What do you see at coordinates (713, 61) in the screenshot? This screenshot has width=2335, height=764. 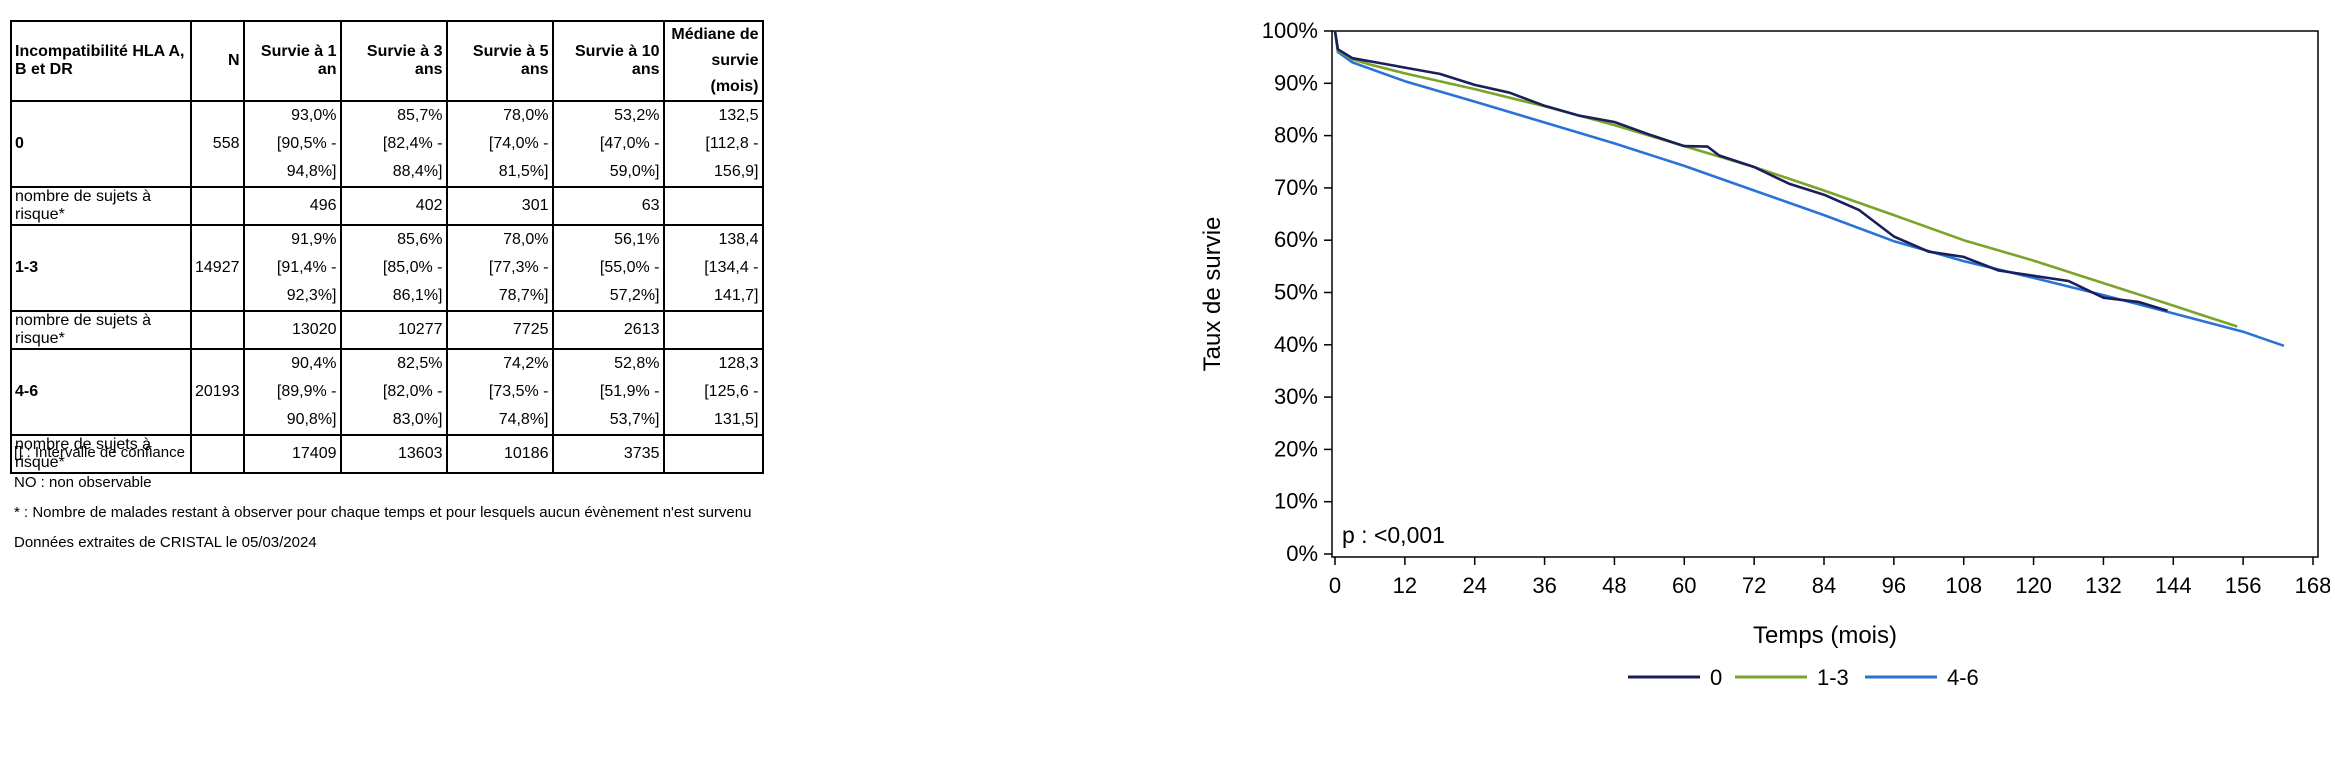 I see `header-median: Médiane de survie (mois)` at bounding box center [713, 61].